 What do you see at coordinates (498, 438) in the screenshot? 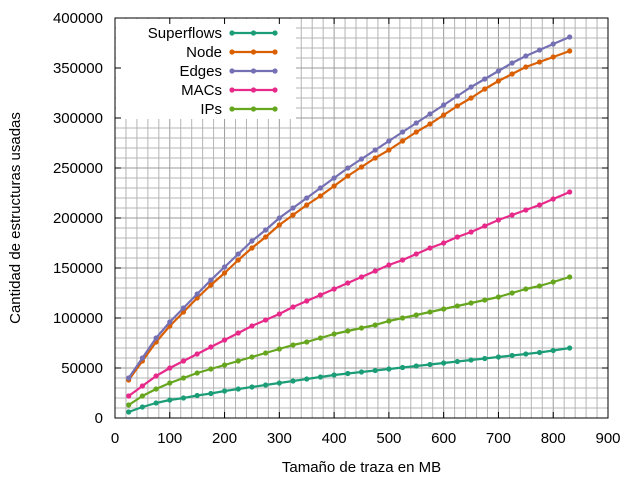
I see `x-tick-label: 700` at bounding box center [498, 438].